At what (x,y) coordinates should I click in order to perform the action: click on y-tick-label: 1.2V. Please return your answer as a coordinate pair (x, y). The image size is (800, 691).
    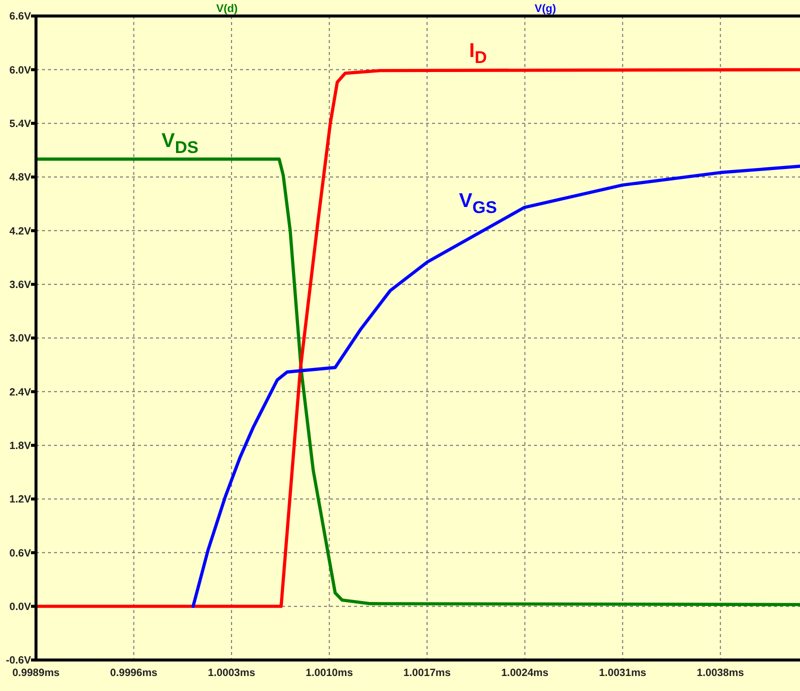
    Looking at the image, I should click on (20, 500).